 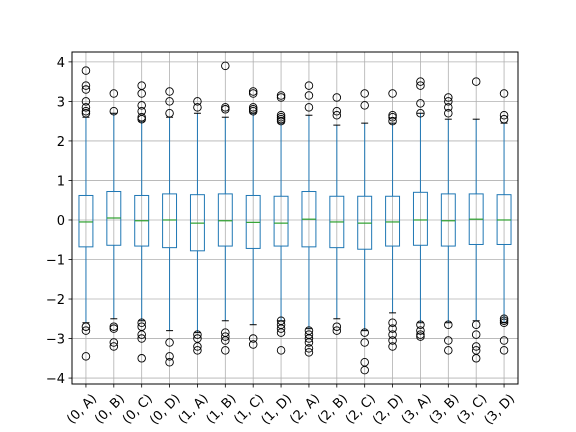 What do you see at coordinates (55, 379) in the screenshot?
I see `y-tick-label: −4` at bounding box center [55, 379].